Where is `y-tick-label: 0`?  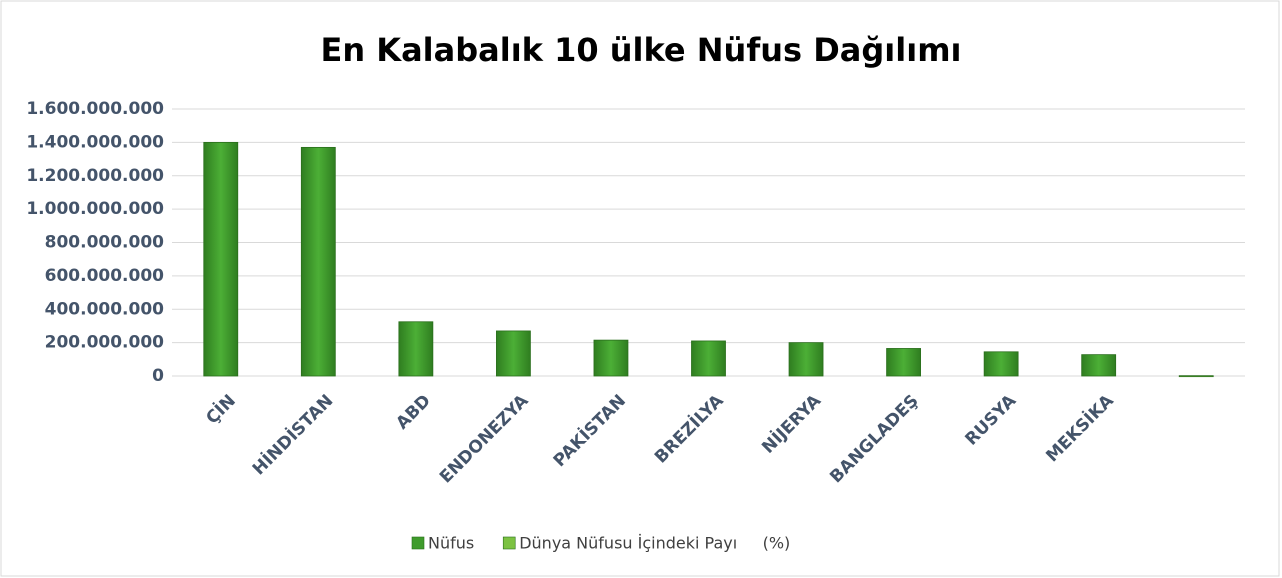 y-tick-label: 0 is located at coordinates (158, 376).